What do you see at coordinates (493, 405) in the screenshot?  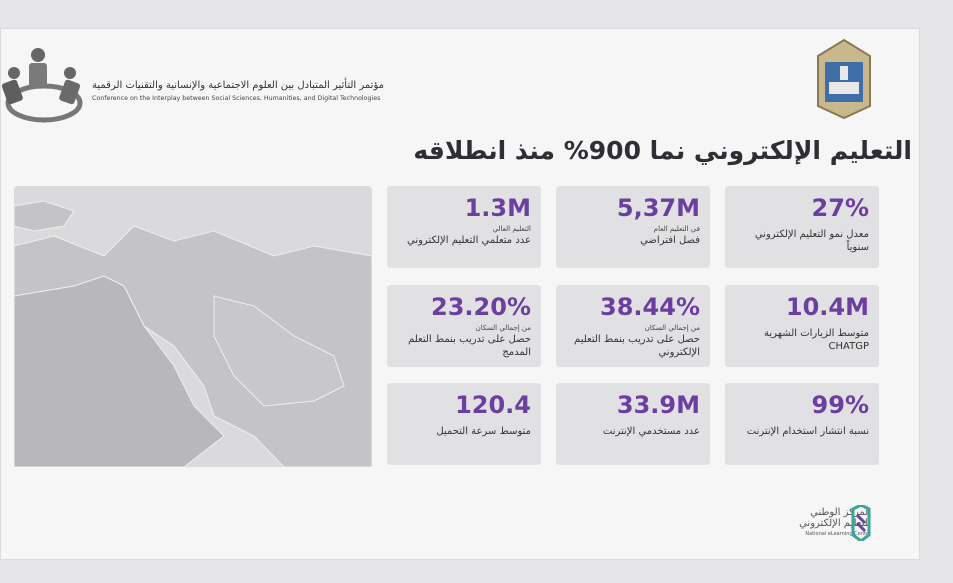 I see `stat-value: 120.4` at bounding box center [493, 405].